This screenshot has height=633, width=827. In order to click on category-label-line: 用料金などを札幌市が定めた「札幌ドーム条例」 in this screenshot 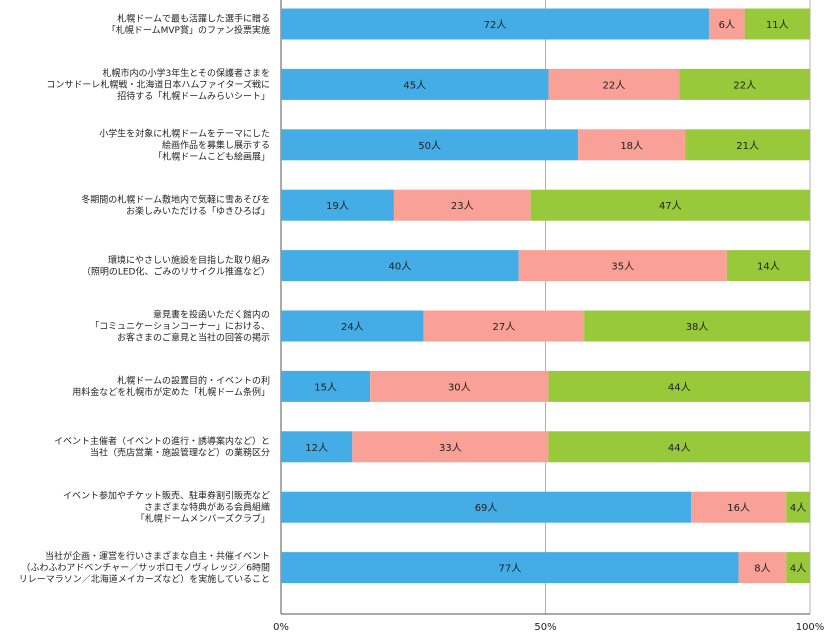, I will do `click(171, 392)`.